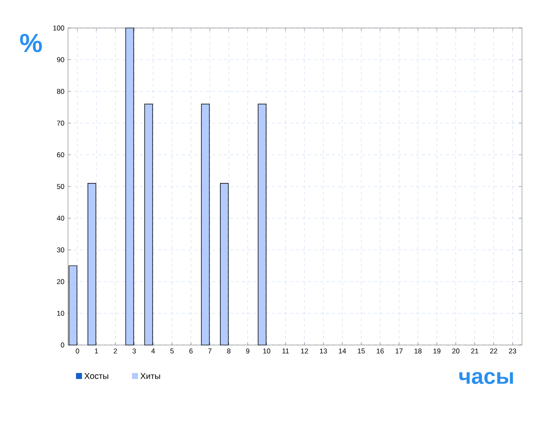 The image size is (541, 440). What do you see at coordinates (31, 43) in the screenshot?
I see `y-axis-title: %` at bounding box center [31, 43].